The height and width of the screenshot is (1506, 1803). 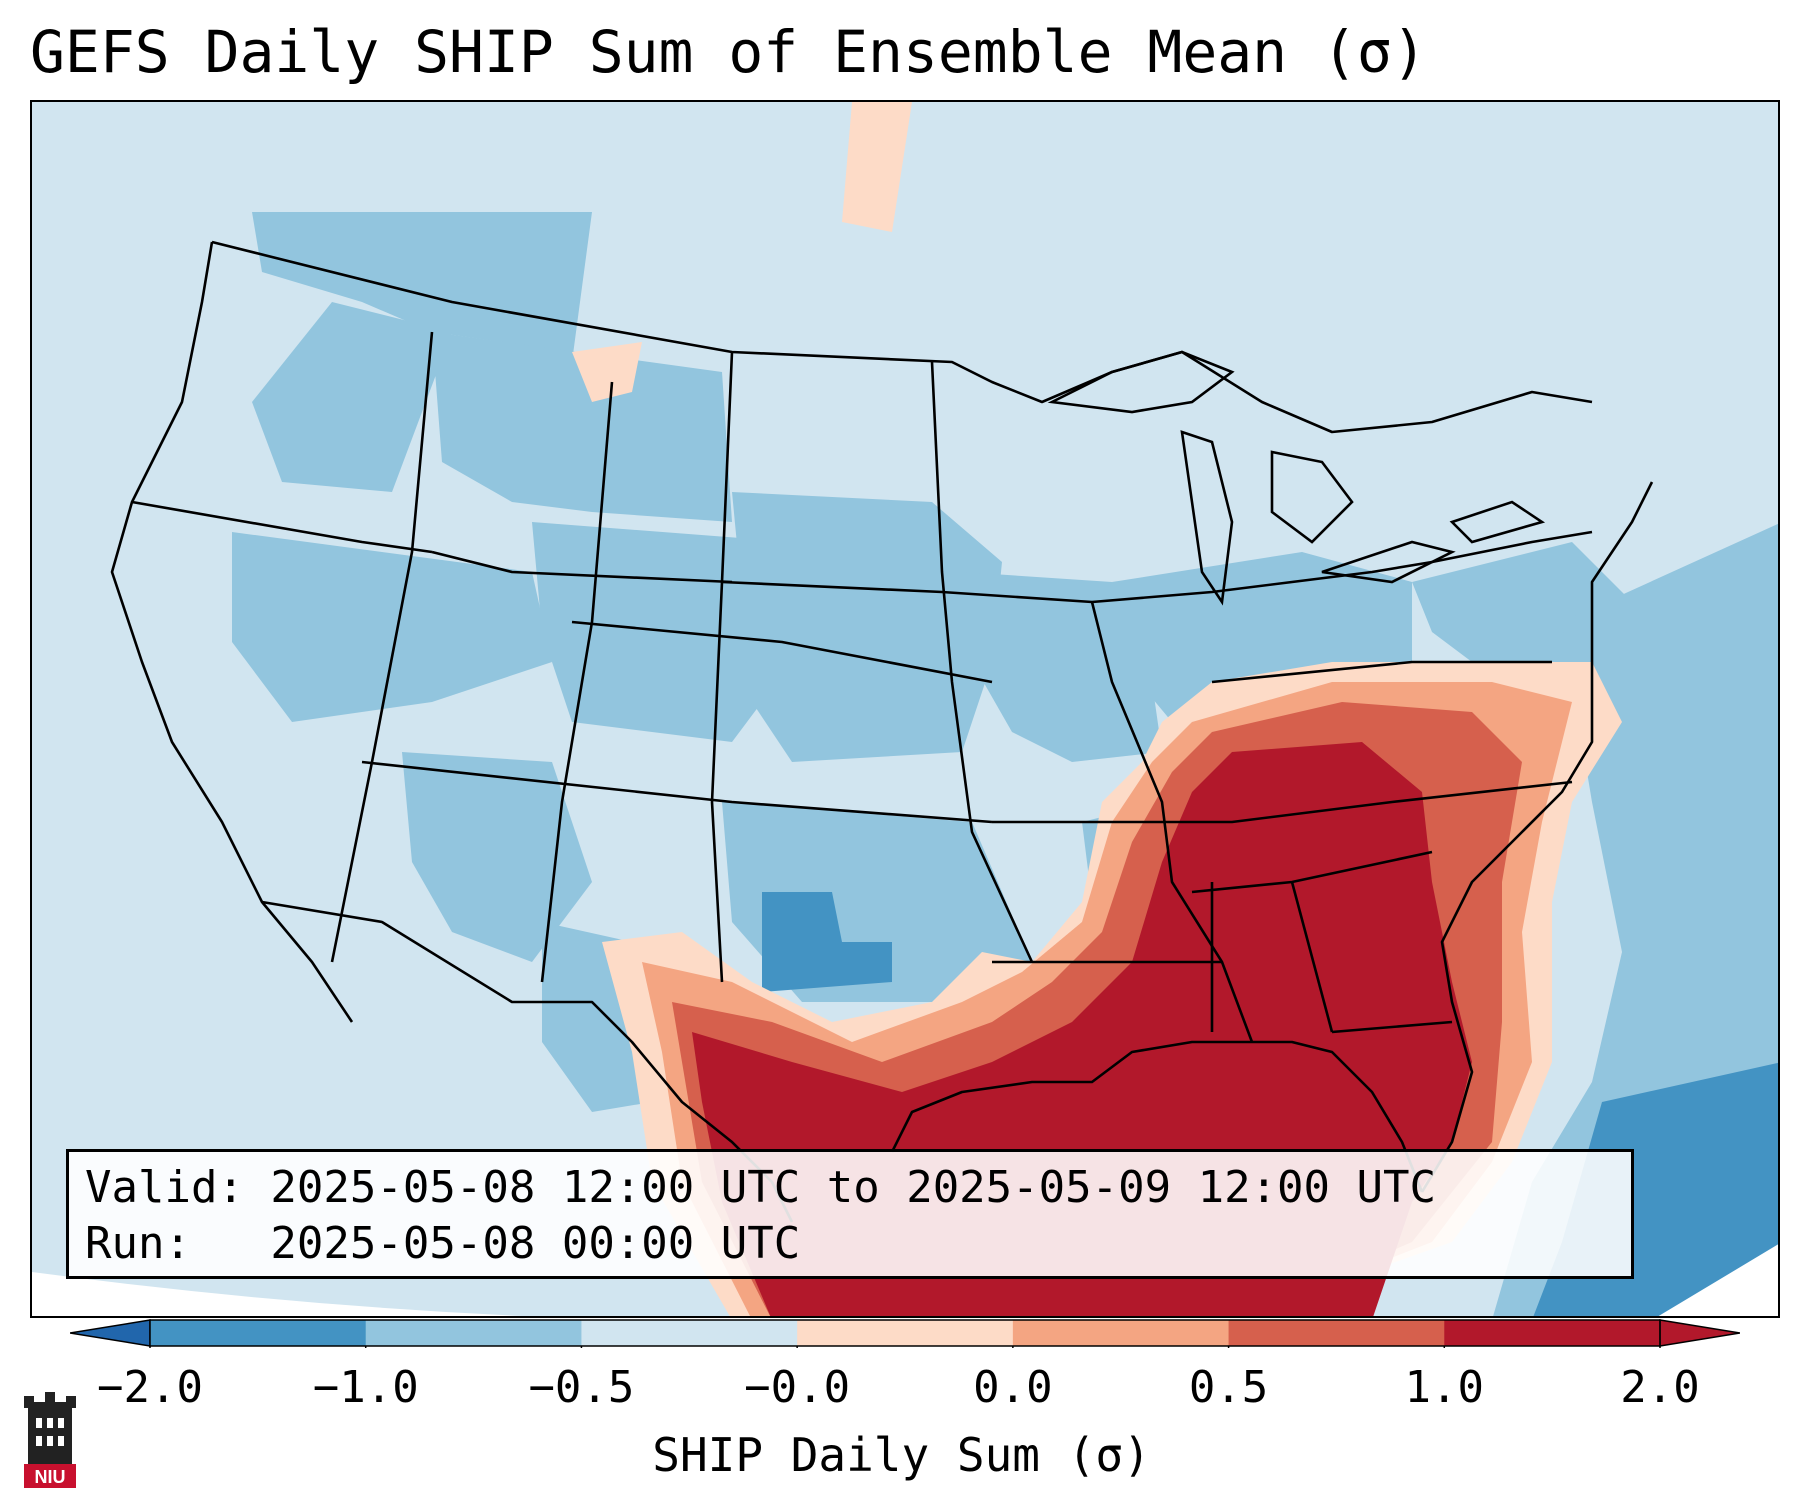 What do you see at coordinates (901, 1455) in the screenshot?
I see `colorbar-label: SHIP Daily Sum (σ)` at bounding box center [901, 1455].